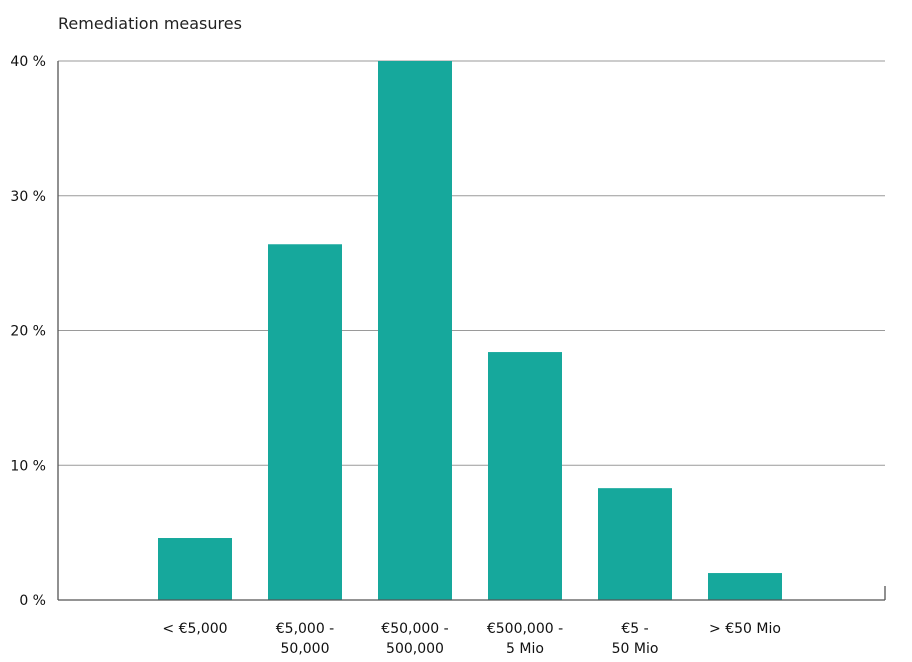 This screenshot has height=662, width=912. Describe the element at coordinates (635, 639) in the screenshot. I see `x-tick-label: €5 -50 Mio` at that location.